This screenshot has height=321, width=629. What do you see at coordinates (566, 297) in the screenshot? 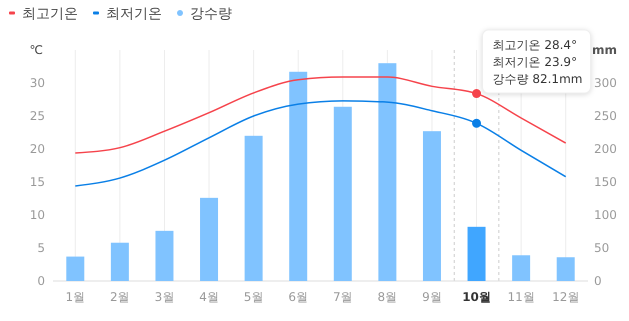
I see `x-tick-label: 12월` at bounding box center [566, 297].